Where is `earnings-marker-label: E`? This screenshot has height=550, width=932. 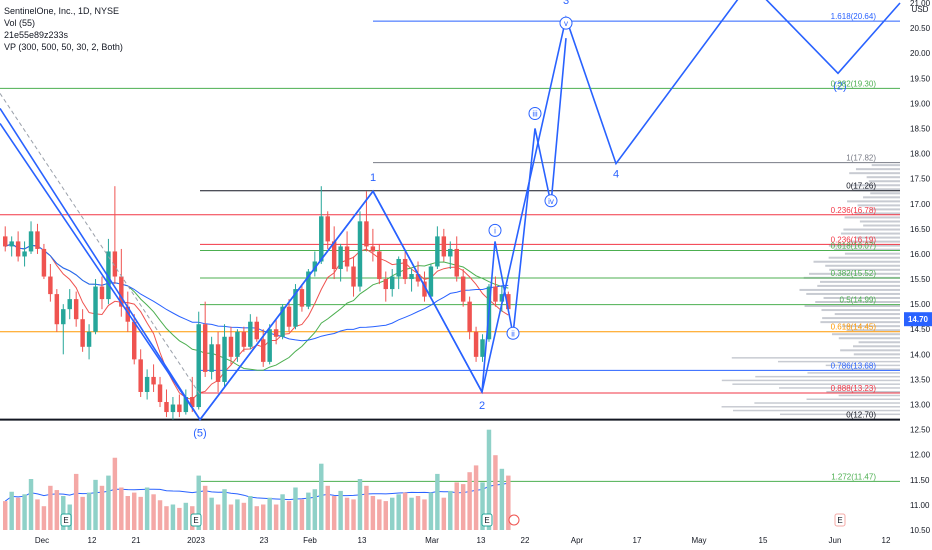 earnings-marker-label: E is located at coordinates (486, 520).